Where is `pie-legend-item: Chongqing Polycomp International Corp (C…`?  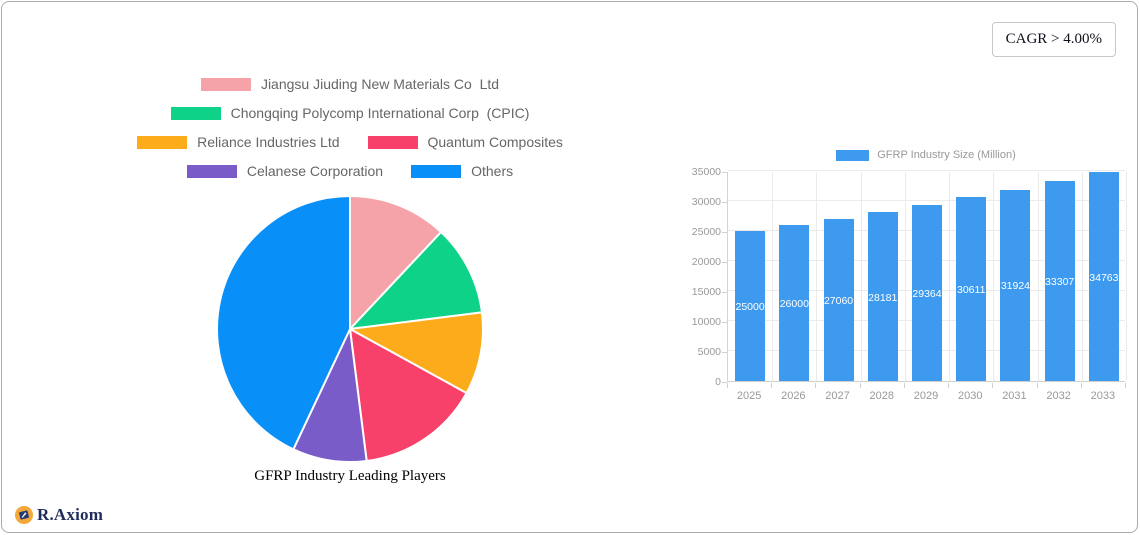 pie-legend-item: Chongqing Polycomp International Corp (C… is located at coordinates (350, 113).